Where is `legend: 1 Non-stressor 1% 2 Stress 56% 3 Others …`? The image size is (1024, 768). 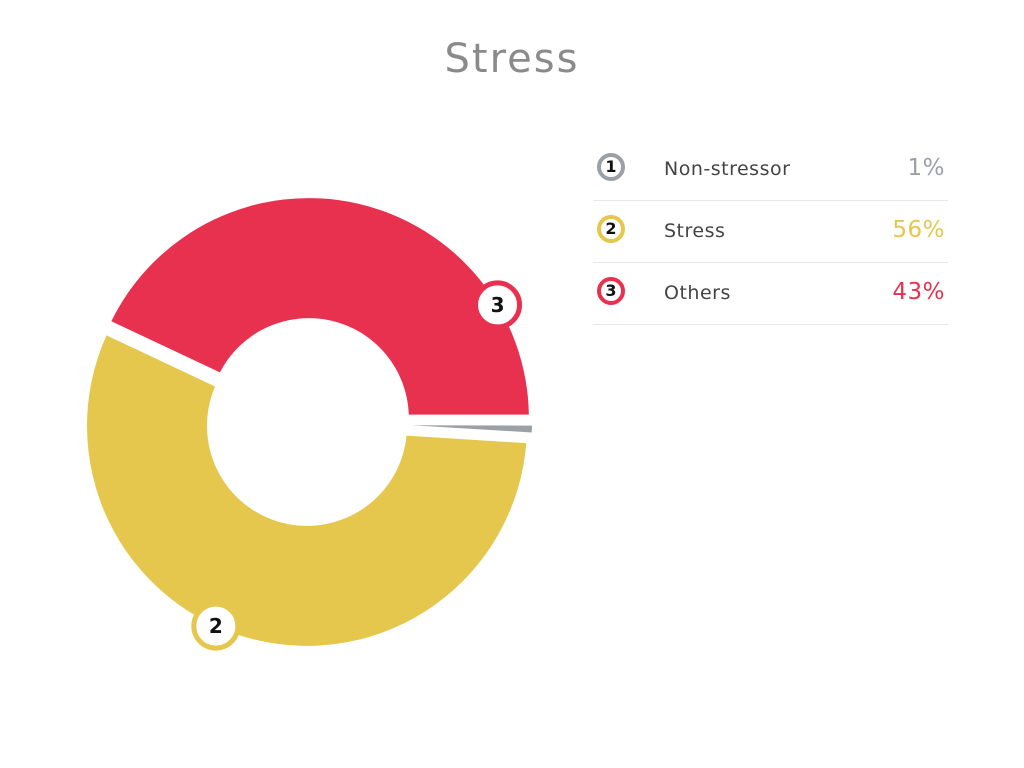 legend: 1 Non-stressor 1% 2 Stress 56% 3 Others … is located at coordinates (770, 232).